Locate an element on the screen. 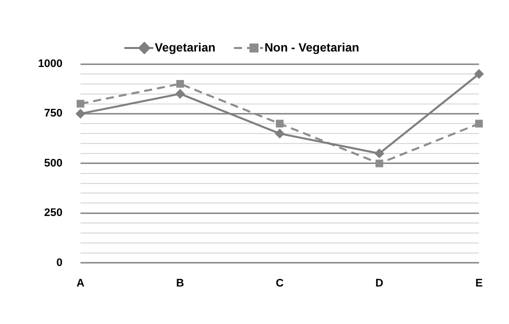 Image resolution: width=509 pixels, height=324 pixels. y-tick-label: 250 is located at coordinates (53, 213).